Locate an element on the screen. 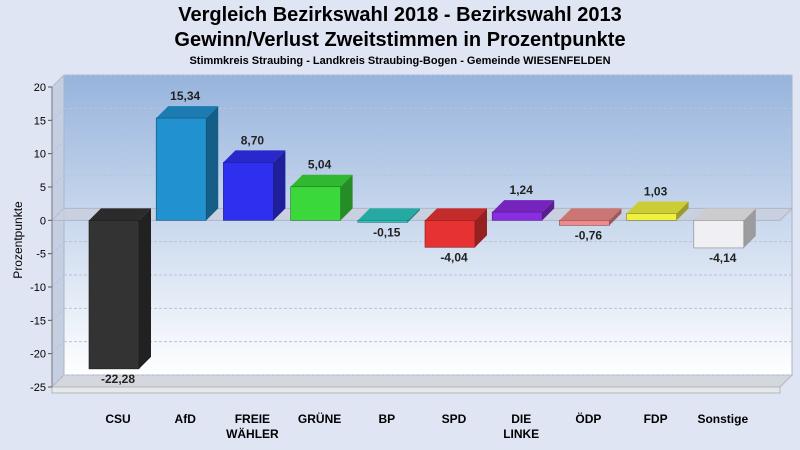  x-tick-label: LINKE is located at coordinates (521, 434).